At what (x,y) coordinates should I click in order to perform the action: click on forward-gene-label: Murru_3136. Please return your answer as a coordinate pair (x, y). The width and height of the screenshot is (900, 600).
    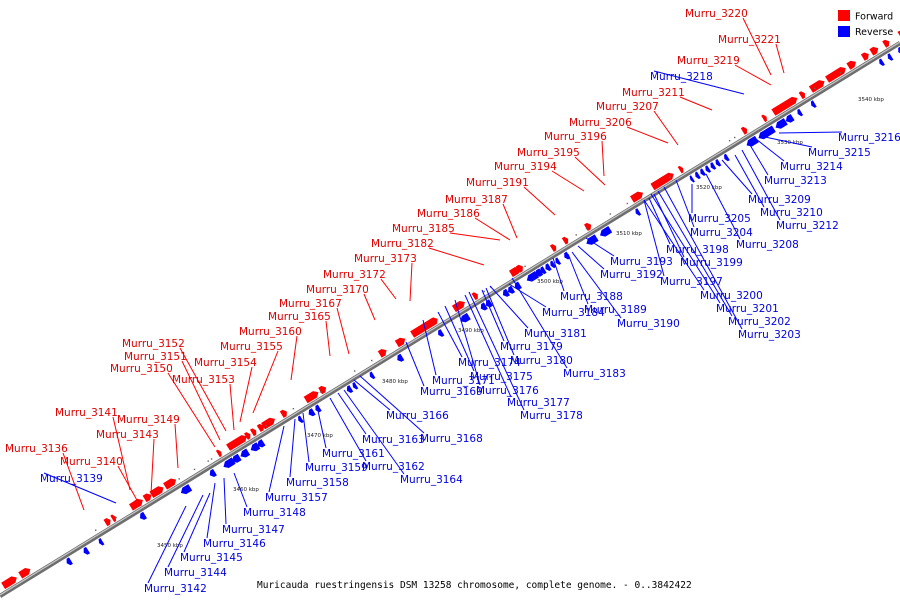
    Looking at the image, I should click on (36, 449).